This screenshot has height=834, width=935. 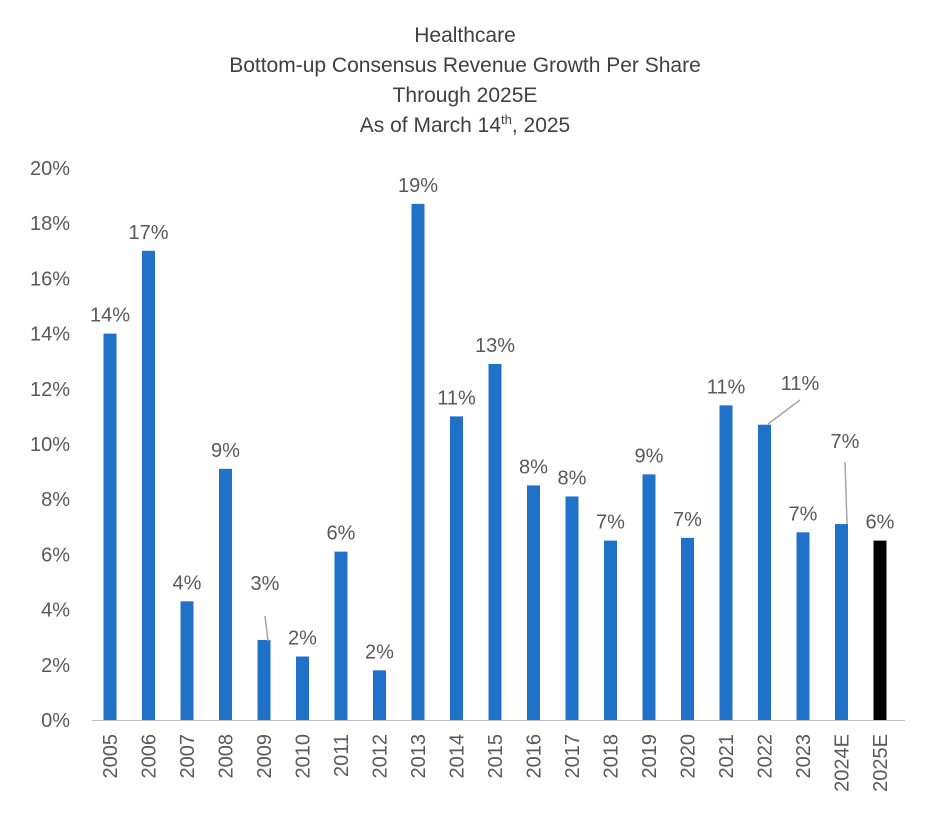 I want to click on data-label-2012: 2%, so click(x=379, y=652).